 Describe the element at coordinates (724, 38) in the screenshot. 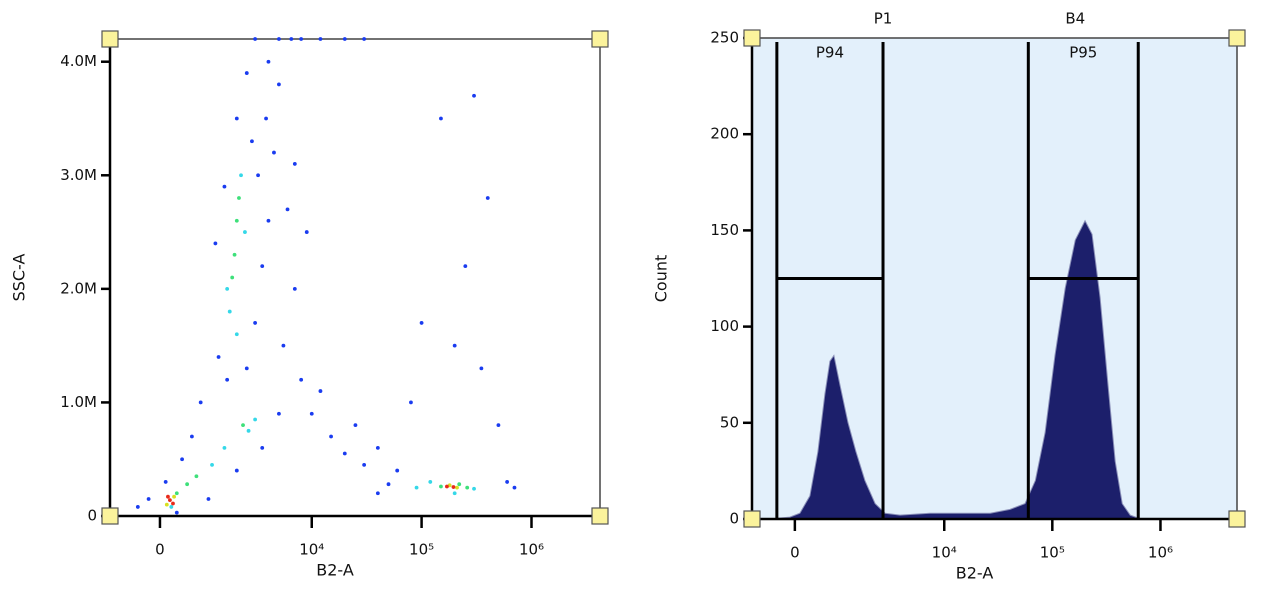

I see `y-tick-label: 250` at that location.